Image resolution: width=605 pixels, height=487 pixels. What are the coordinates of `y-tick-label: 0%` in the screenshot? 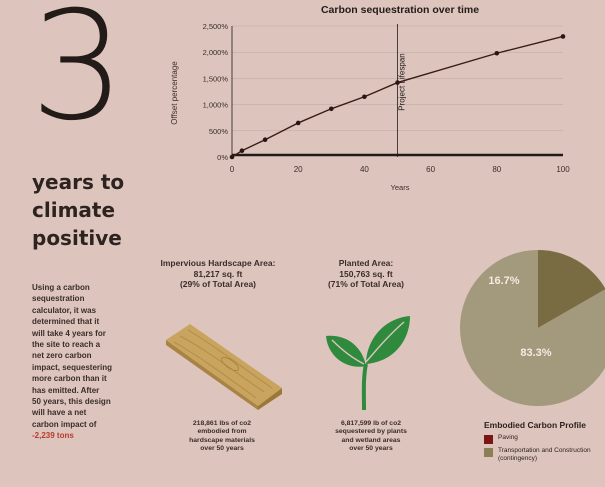 It's located at (222, 157).